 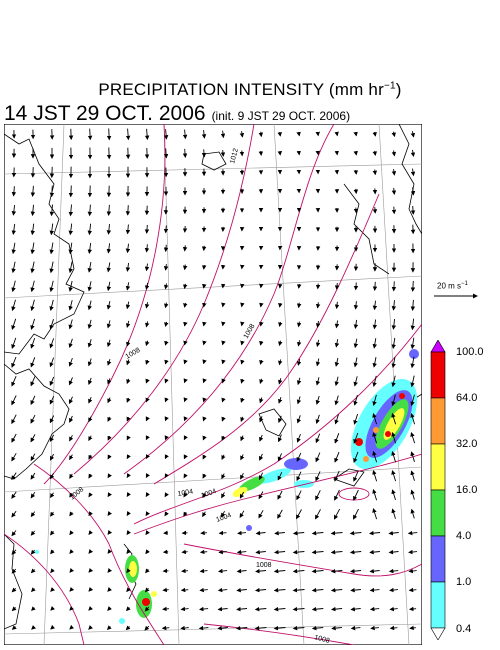 What do you see at coordinates (452, 286) in the screenshot?
I see `wind-scale-label: 20 m s−1` at bounding box center [452, 286].